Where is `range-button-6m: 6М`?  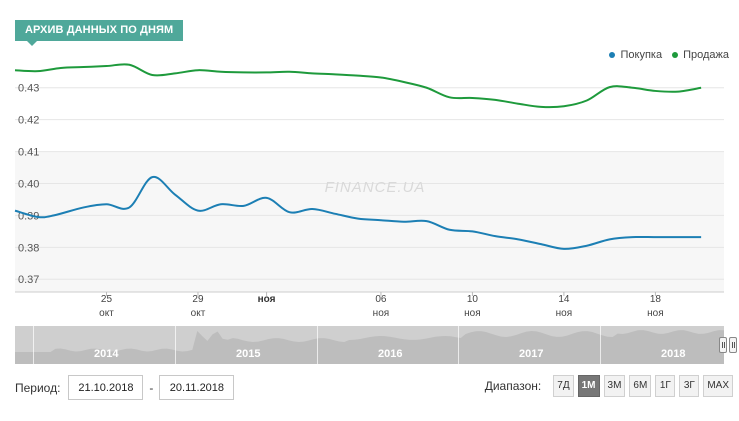
range-button-6m: 6М is located at coordinates (640, 386).